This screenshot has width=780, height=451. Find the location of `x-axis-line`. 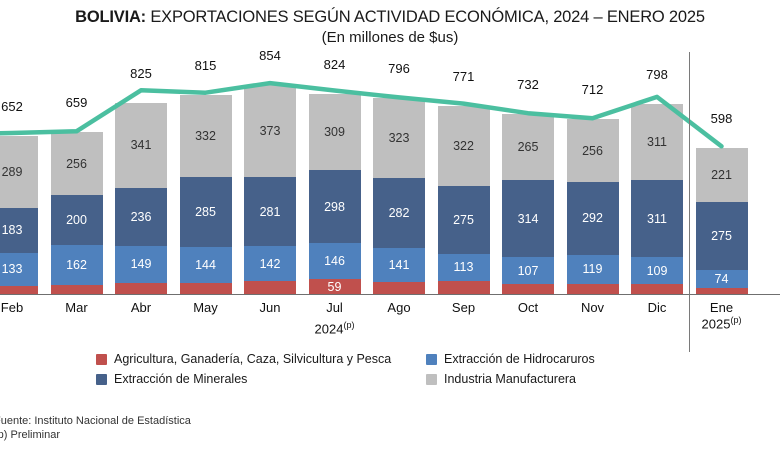

x-axis-line is located at coordinates (390, 294).